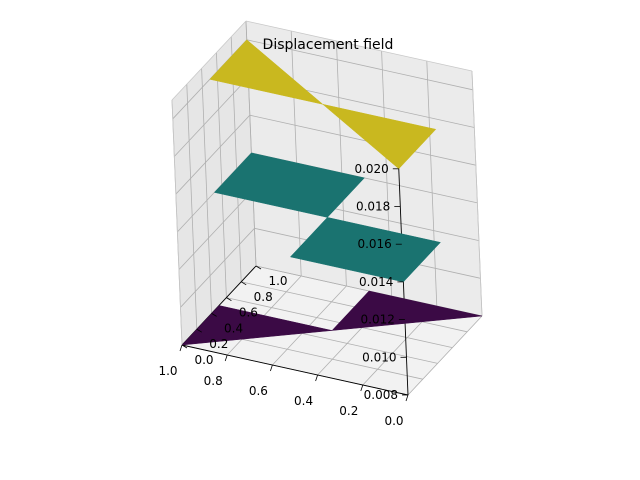  What do you see at coordinates (233, 328) in the screenshot?
I see `y-tick-label: 0.4` at bounding box center [233, 328].